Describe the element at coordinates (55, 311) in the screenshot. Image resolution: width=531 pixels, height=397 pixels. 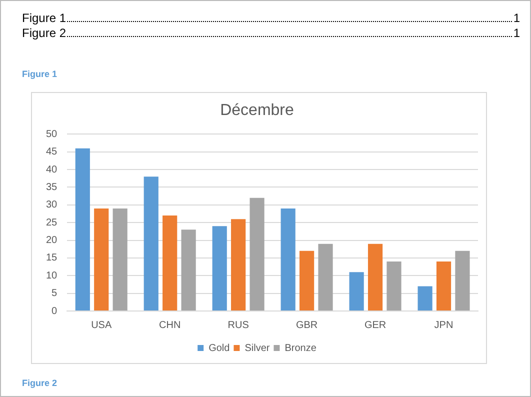
I see `y-tick-label: 0` at that location.